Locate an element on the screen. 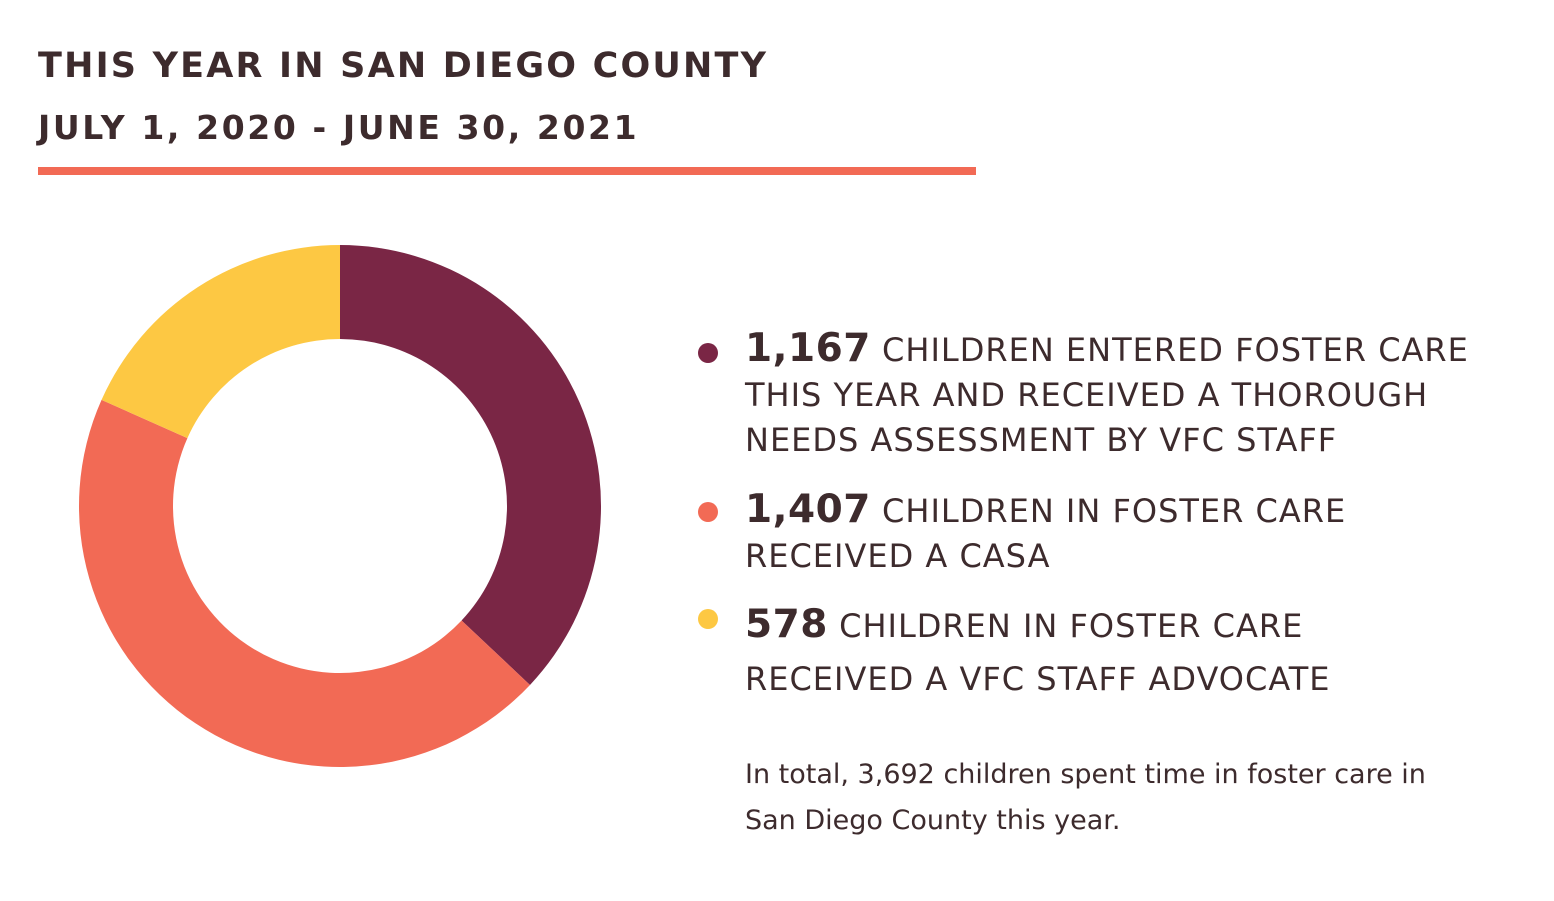  legend-dot-casa is located at coordinates (708, 512).